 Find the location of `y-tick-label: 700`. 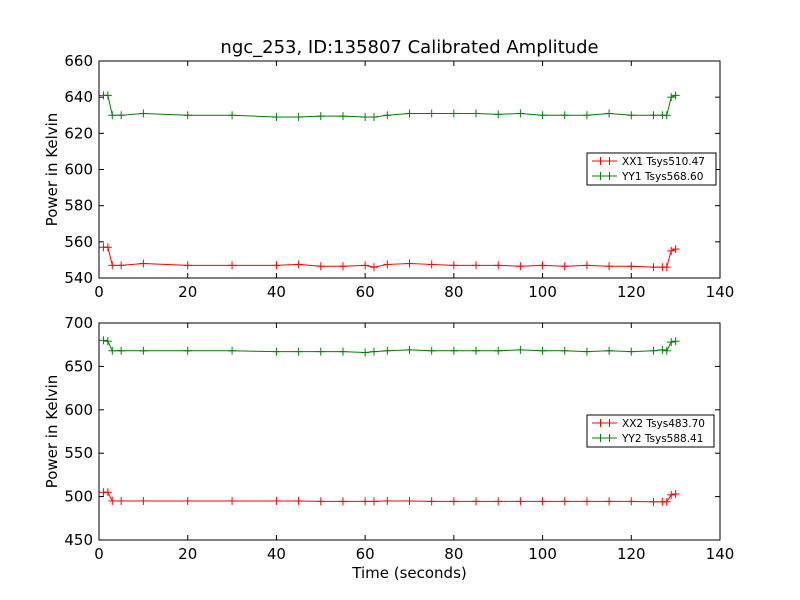

y-tick-label: 700 is located at coordinates (78, 323).